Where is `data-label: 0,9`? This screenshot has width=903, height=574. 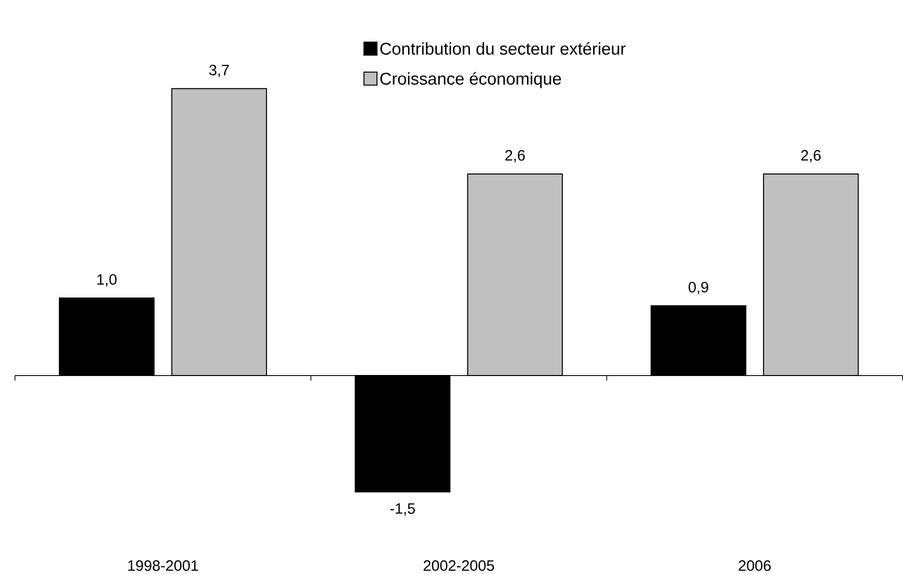
data-label: 0,9 is located at coordinates (698, 288).